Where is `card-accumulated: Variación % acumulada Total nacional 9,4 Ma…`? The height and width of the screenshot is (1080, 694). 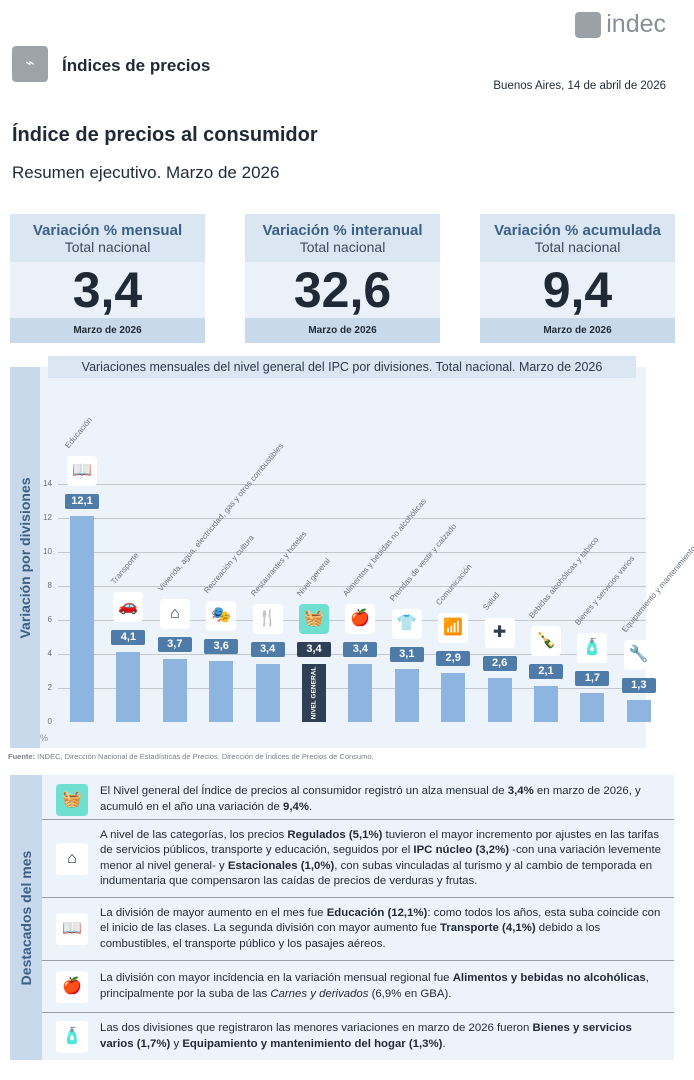 card-accumulated: Variación % acumulada Total nacional 9,4 Ma… is located at coordinates (577, 278).